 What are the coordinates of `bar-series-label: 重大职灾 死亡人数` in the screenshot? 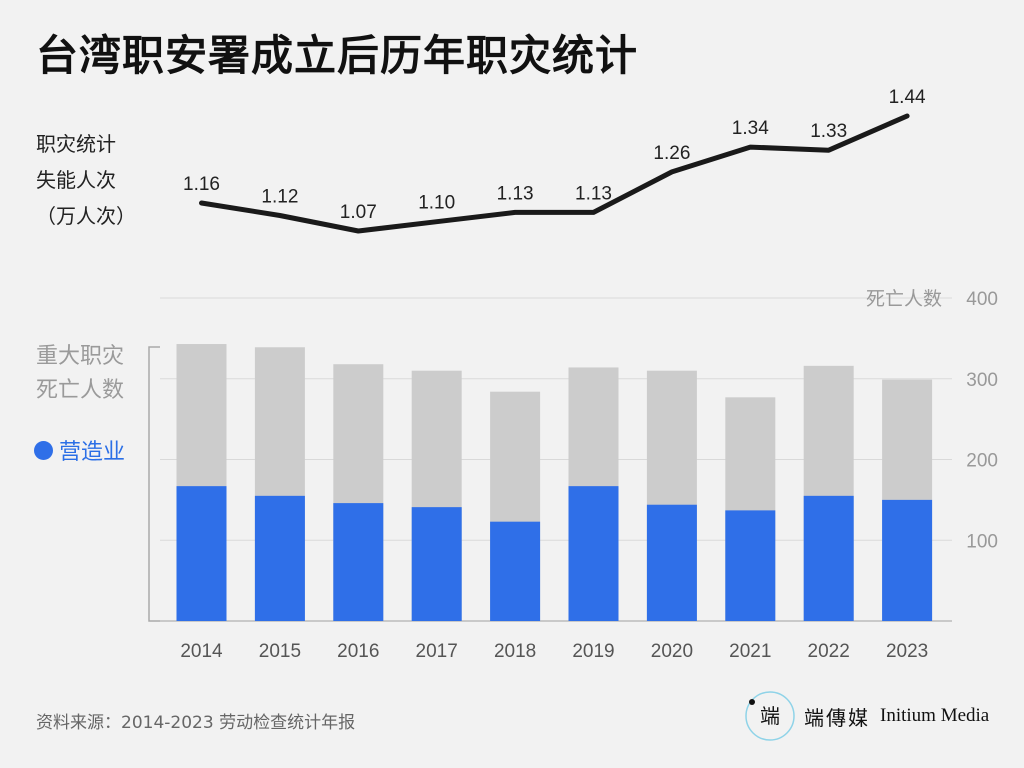 It's located at (80, 374).